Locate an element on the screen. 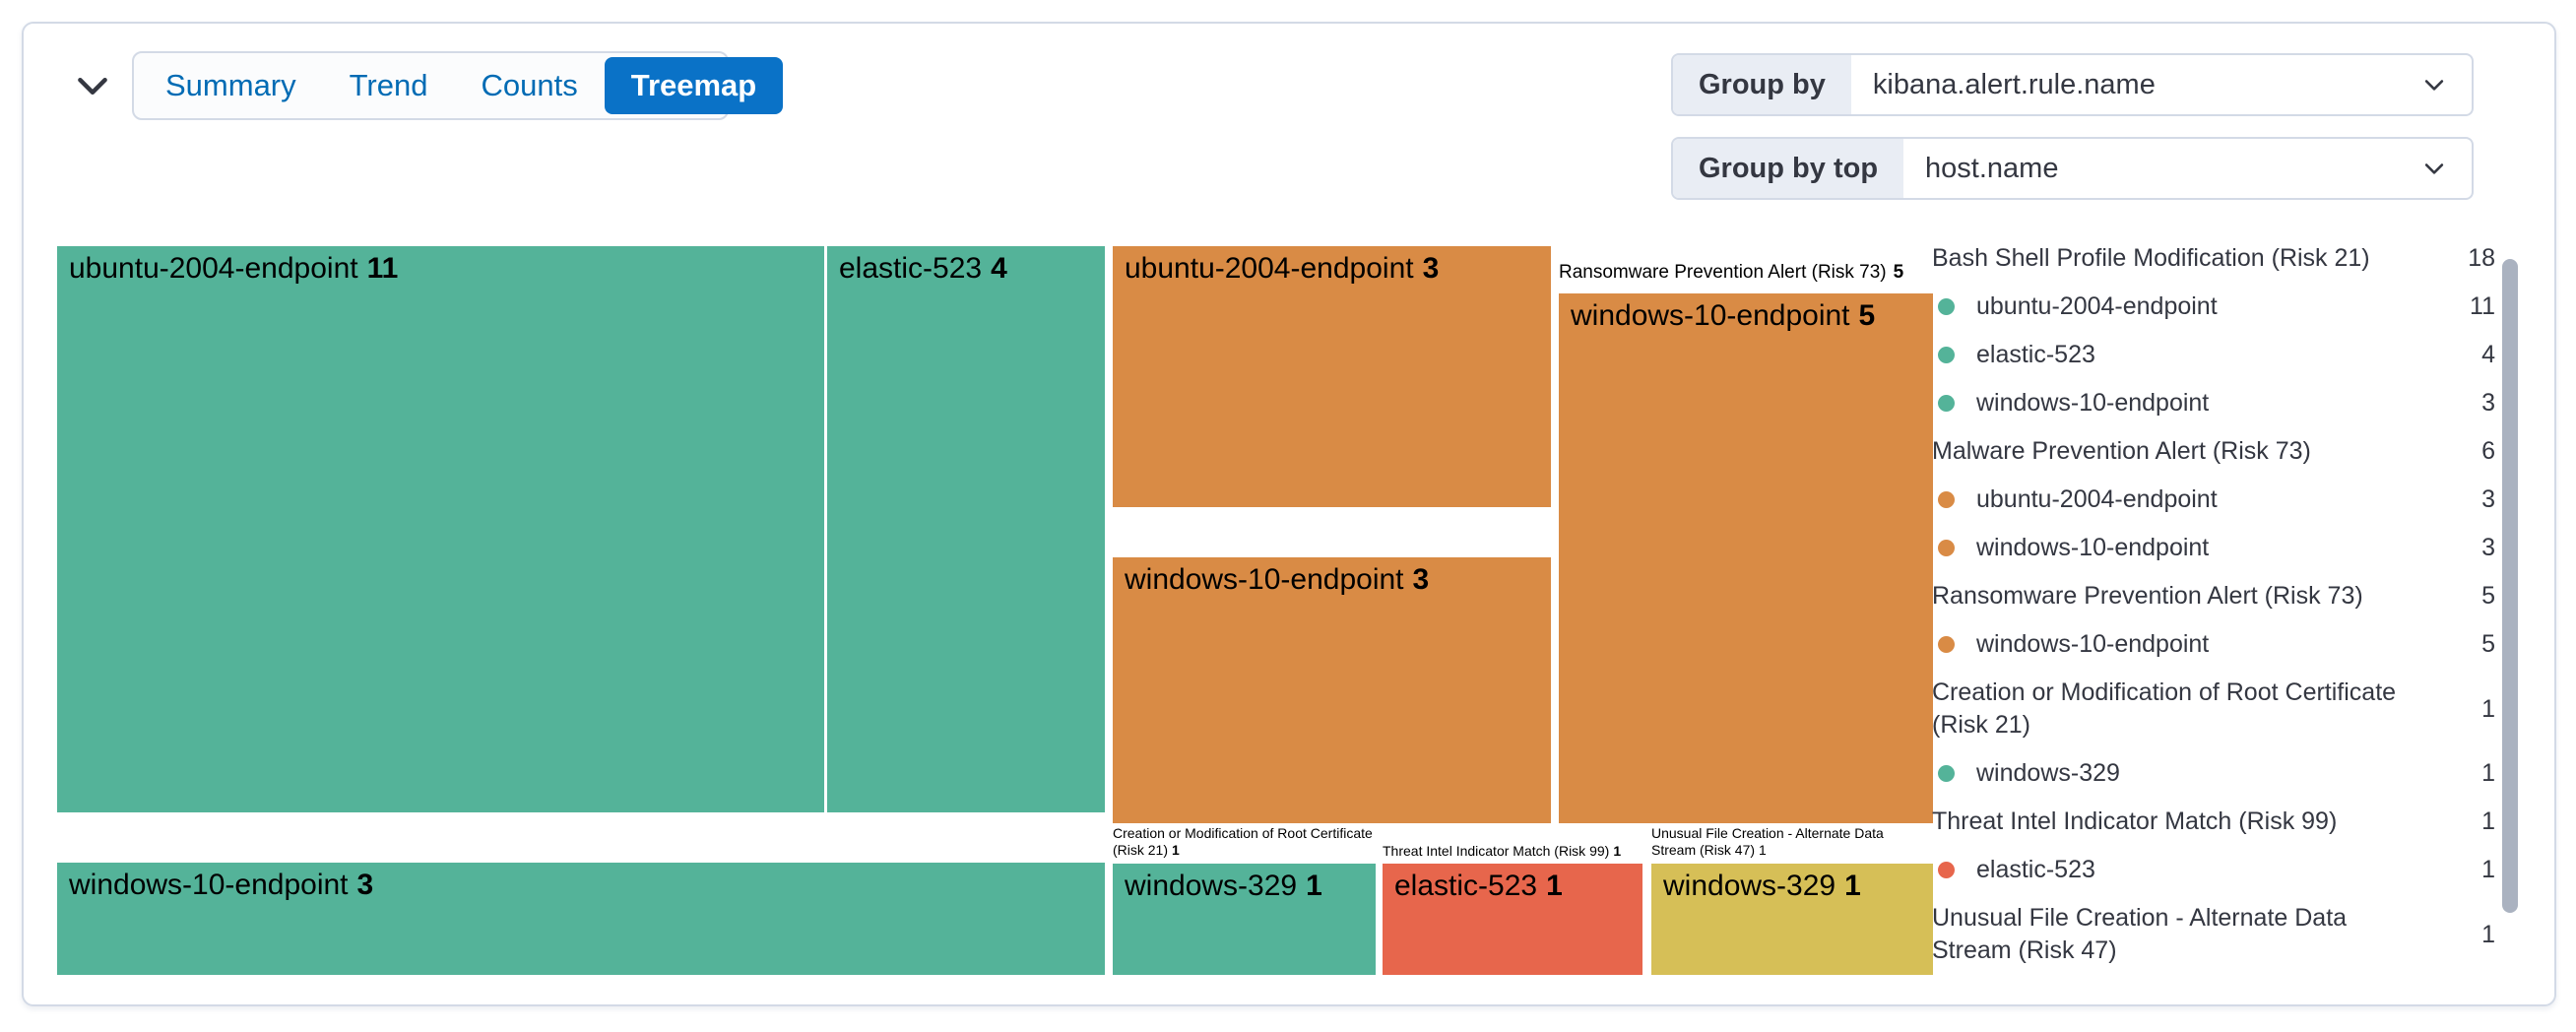 Image resolution: width=2576 pixels, height=1032 pixels. treemap-block: windows-10-endpoint 5 is located at coordinates (1746, 558).